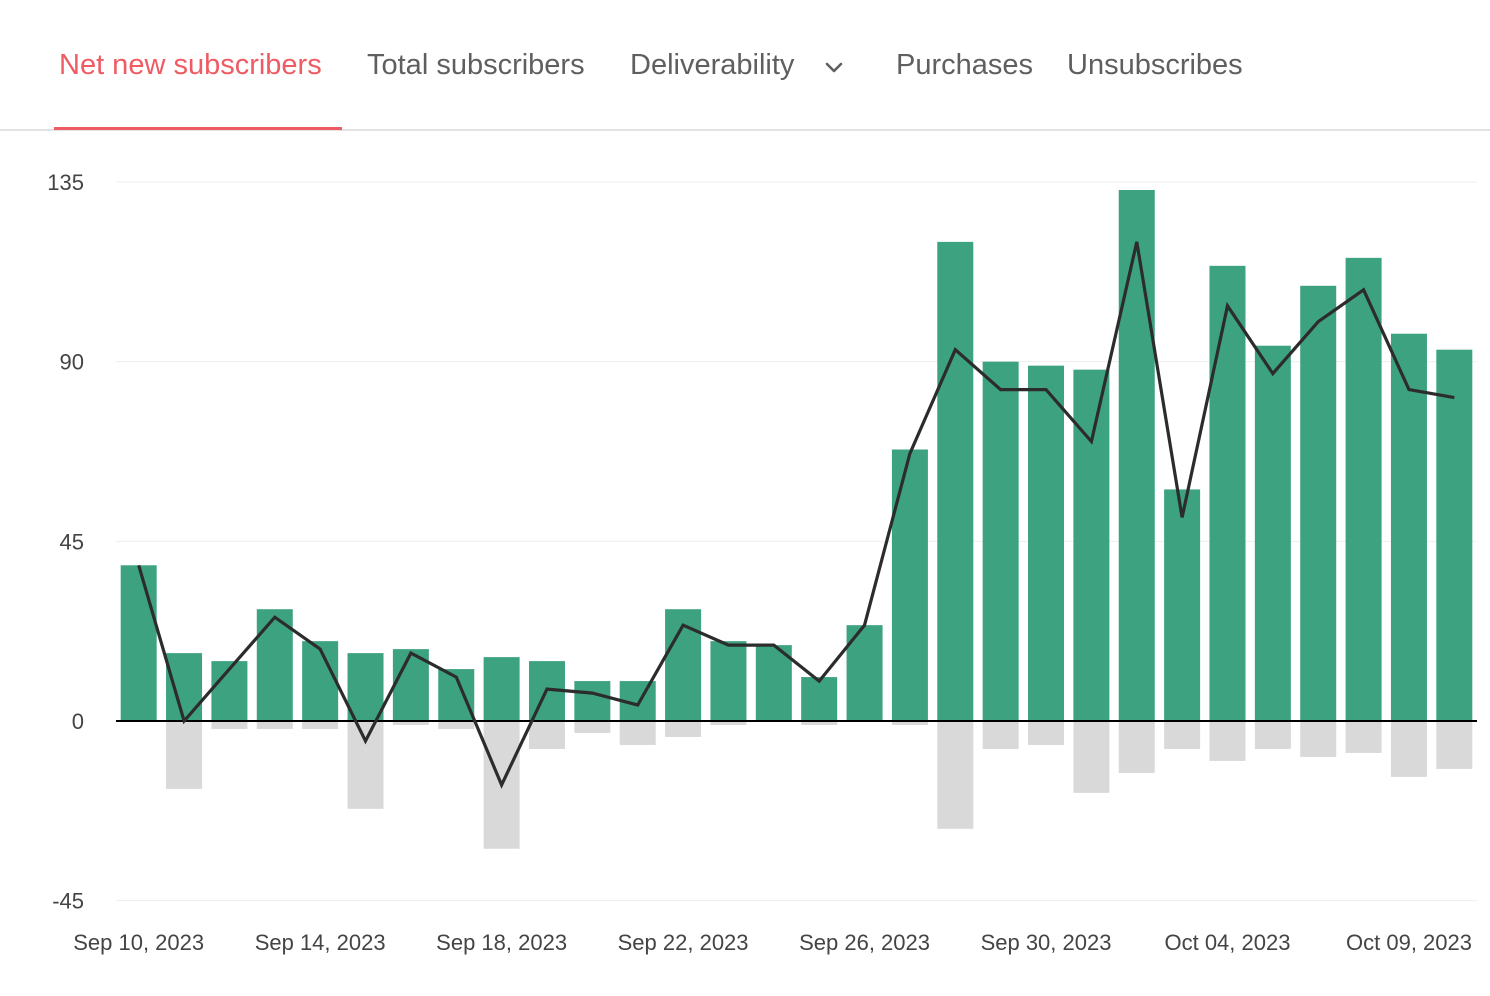 The width and height of the screenshot is (1490, 996). I want to click on y-tick-label: -45, so click(68, 901).